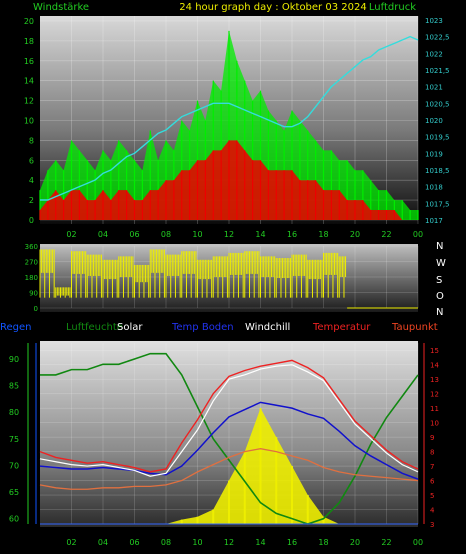  I want to click on weather-x-tick-label: 04, so click(103, 542).